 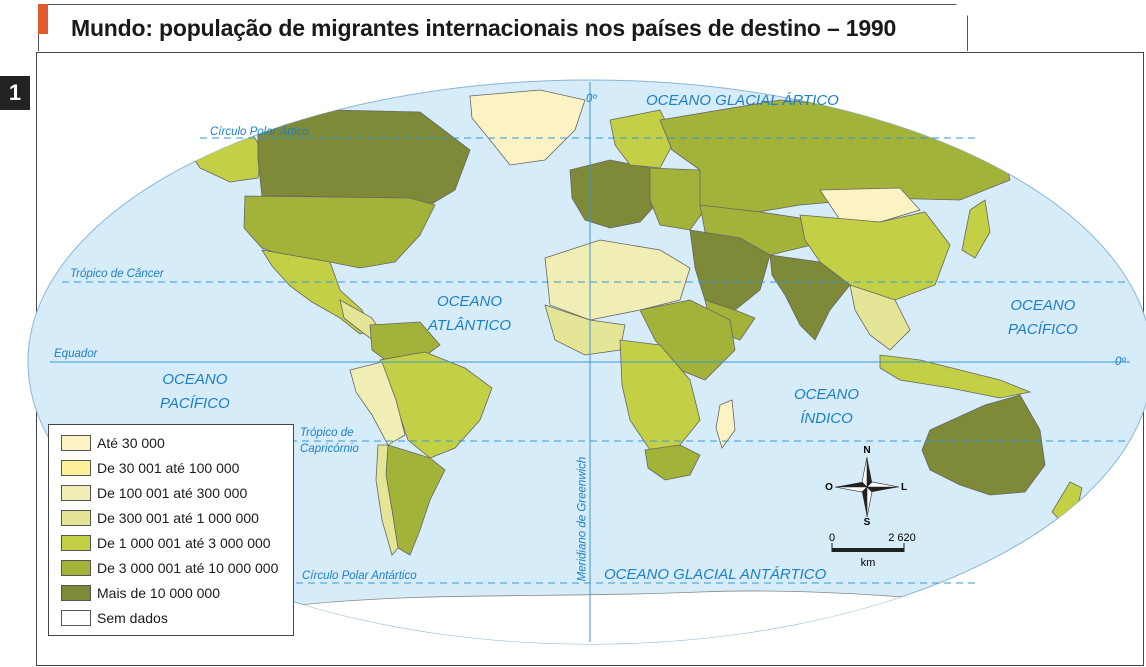 I want to click on southeast-asia, so click(x=880, y=317).